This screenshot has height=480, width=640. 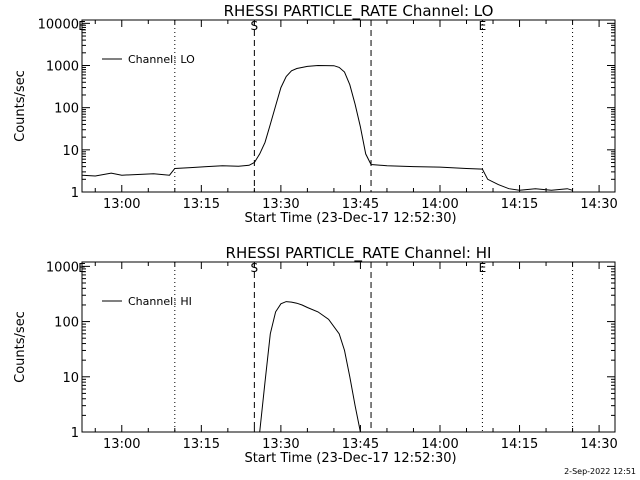 I want to click on chart-title: RHESSI PARTICLE_RATE Channel: LO, so click(x=359, y=11).